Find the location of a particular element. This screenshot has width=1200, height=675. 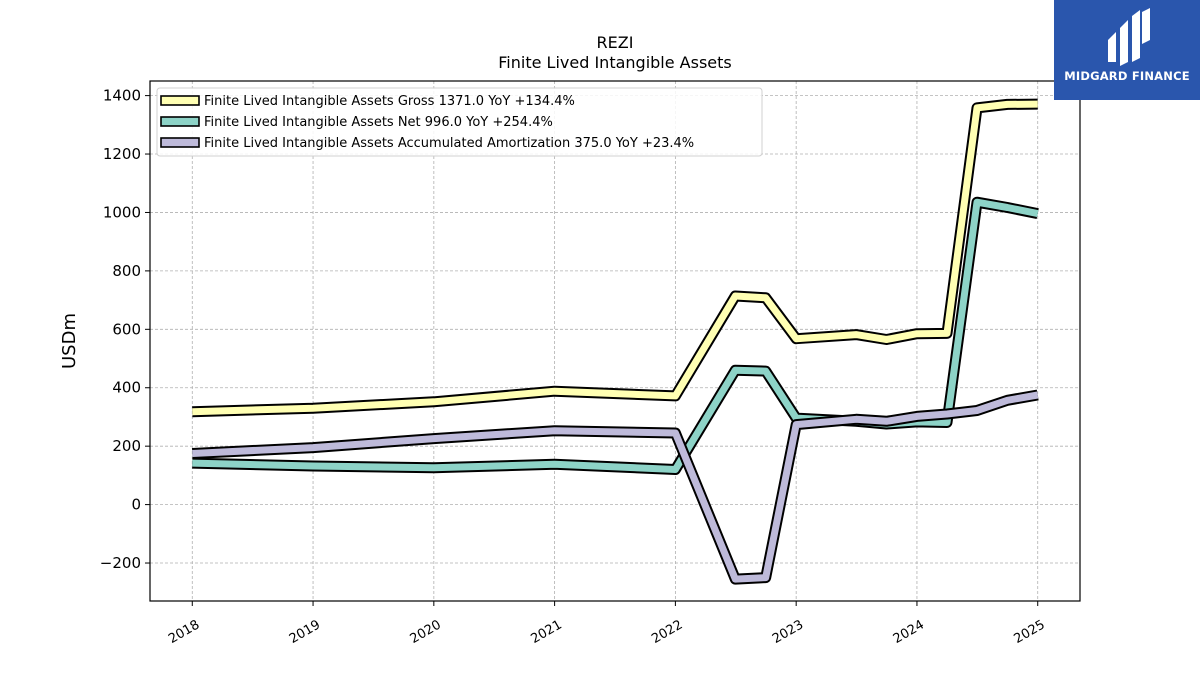

chart-title: REZI is located at coordinates (615, 42).